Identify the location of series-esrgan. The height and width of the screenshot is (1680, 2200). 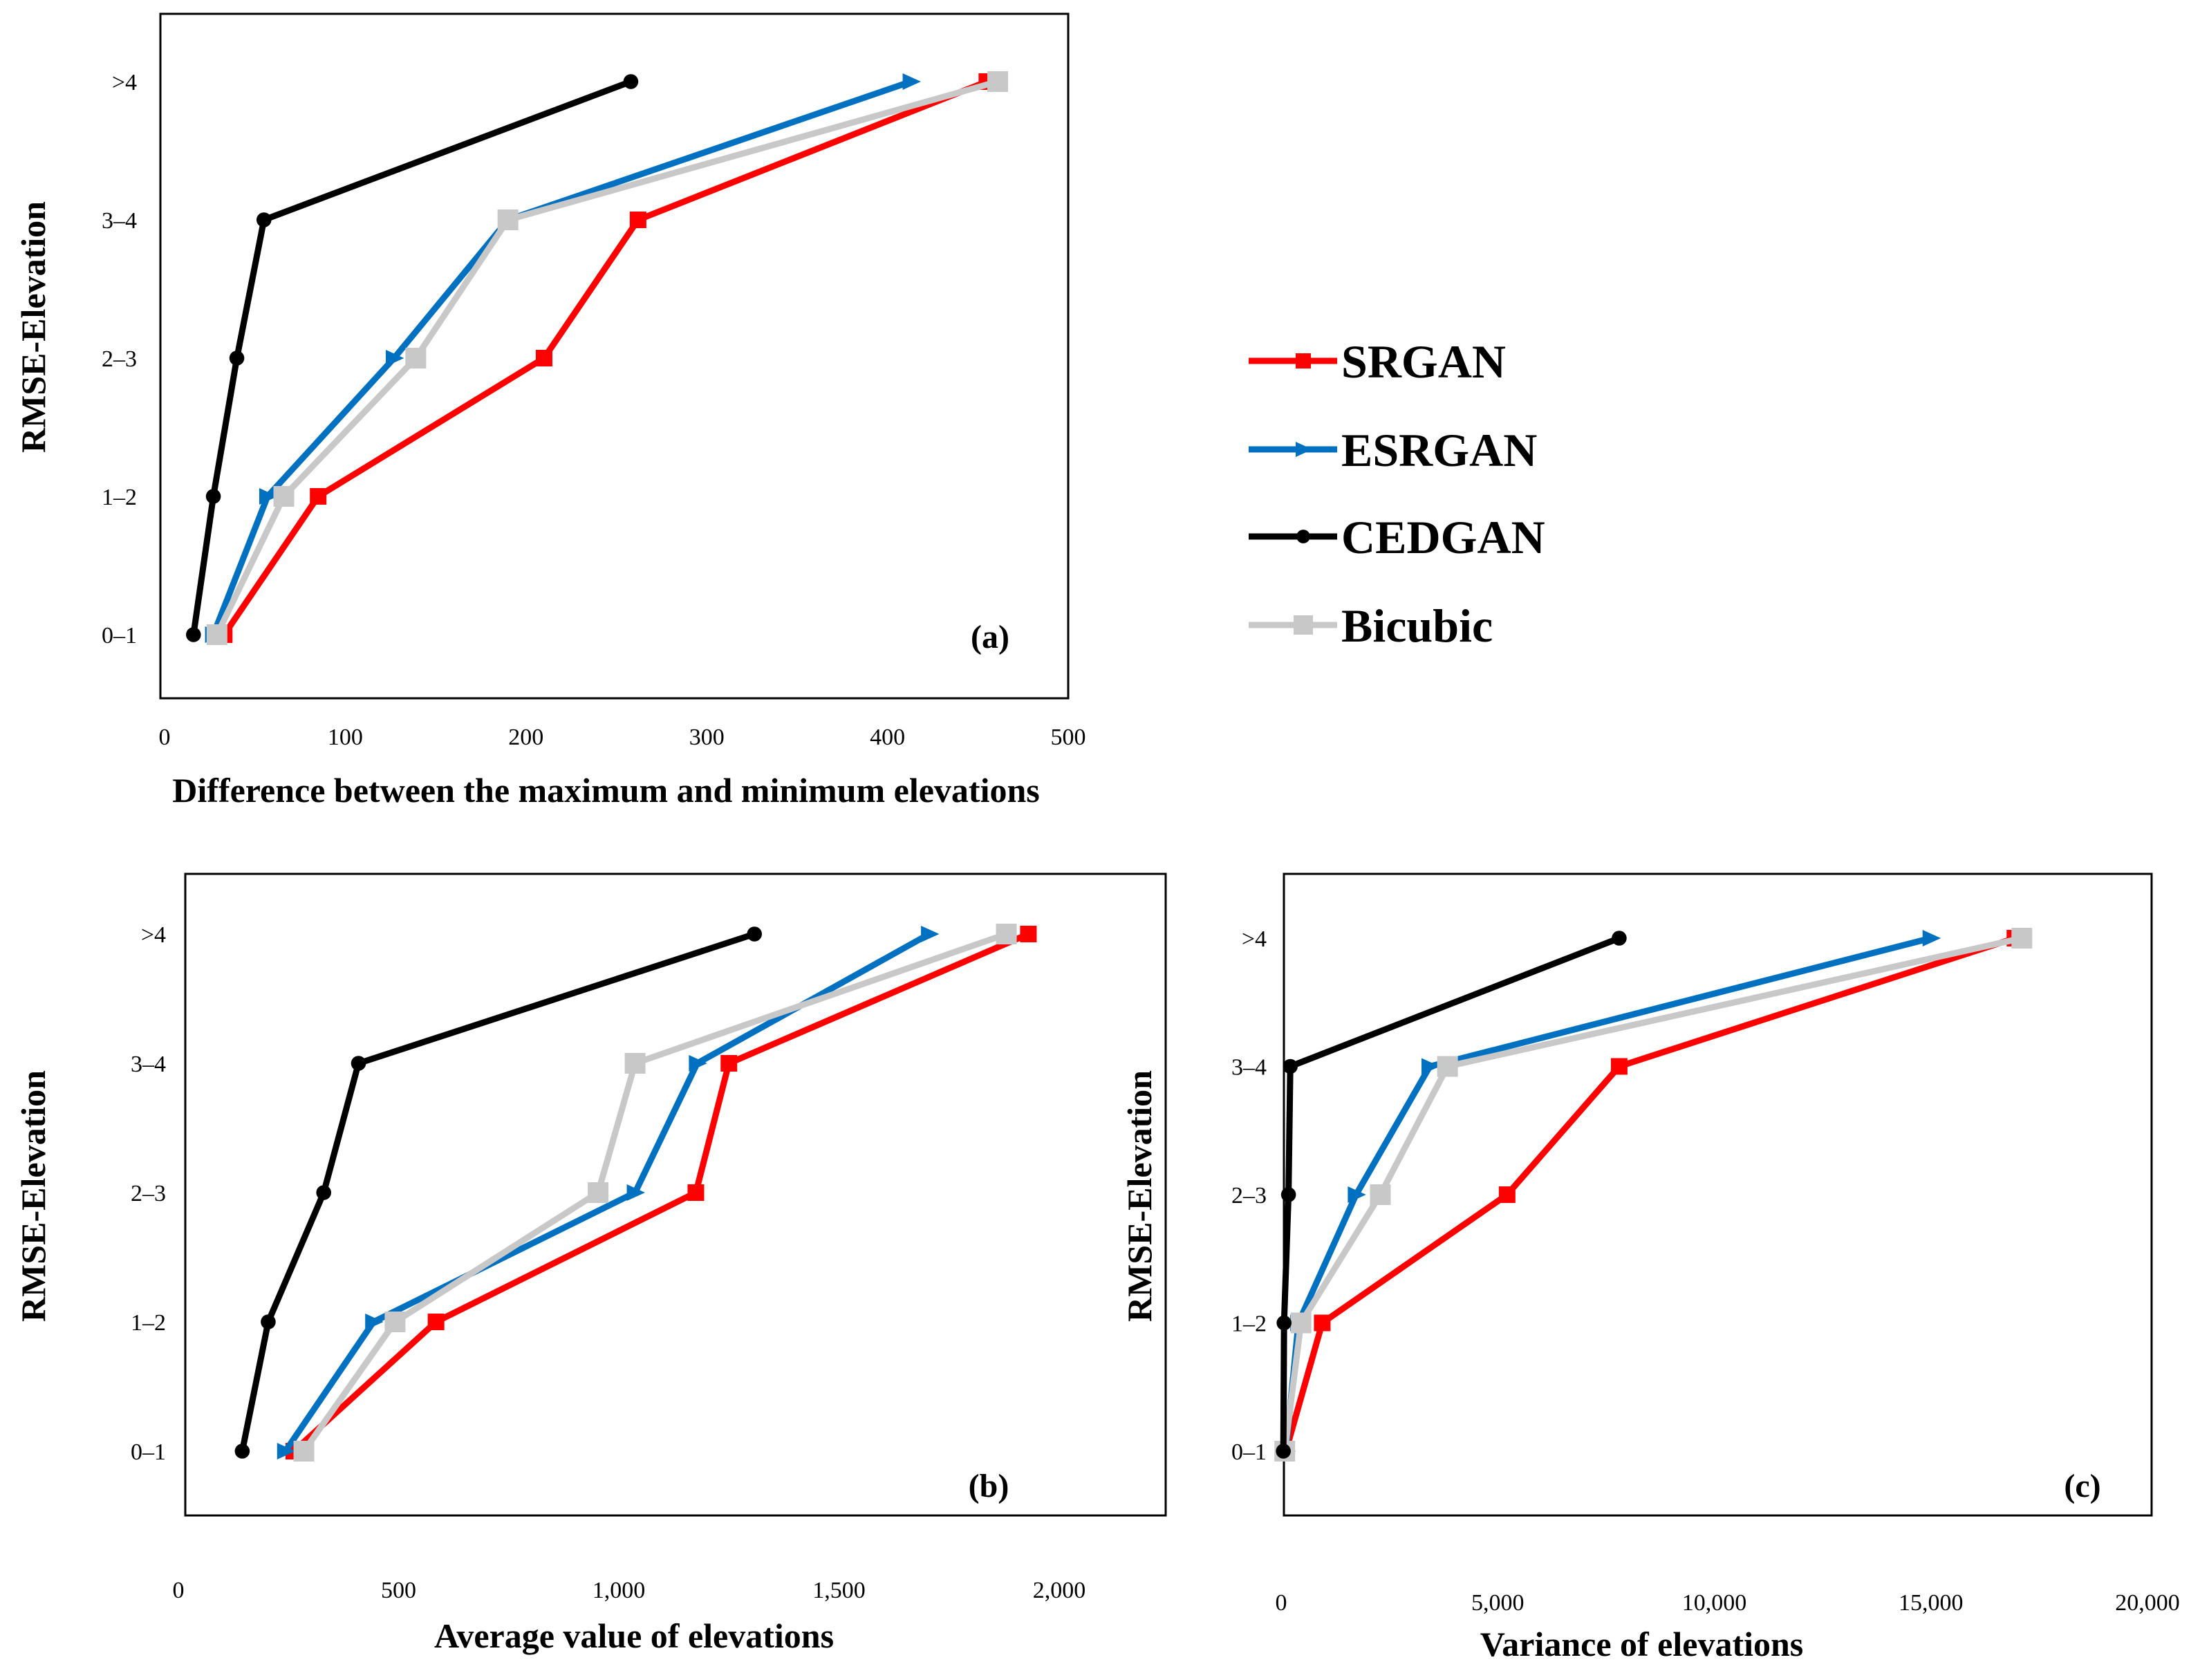
(608, 1192).